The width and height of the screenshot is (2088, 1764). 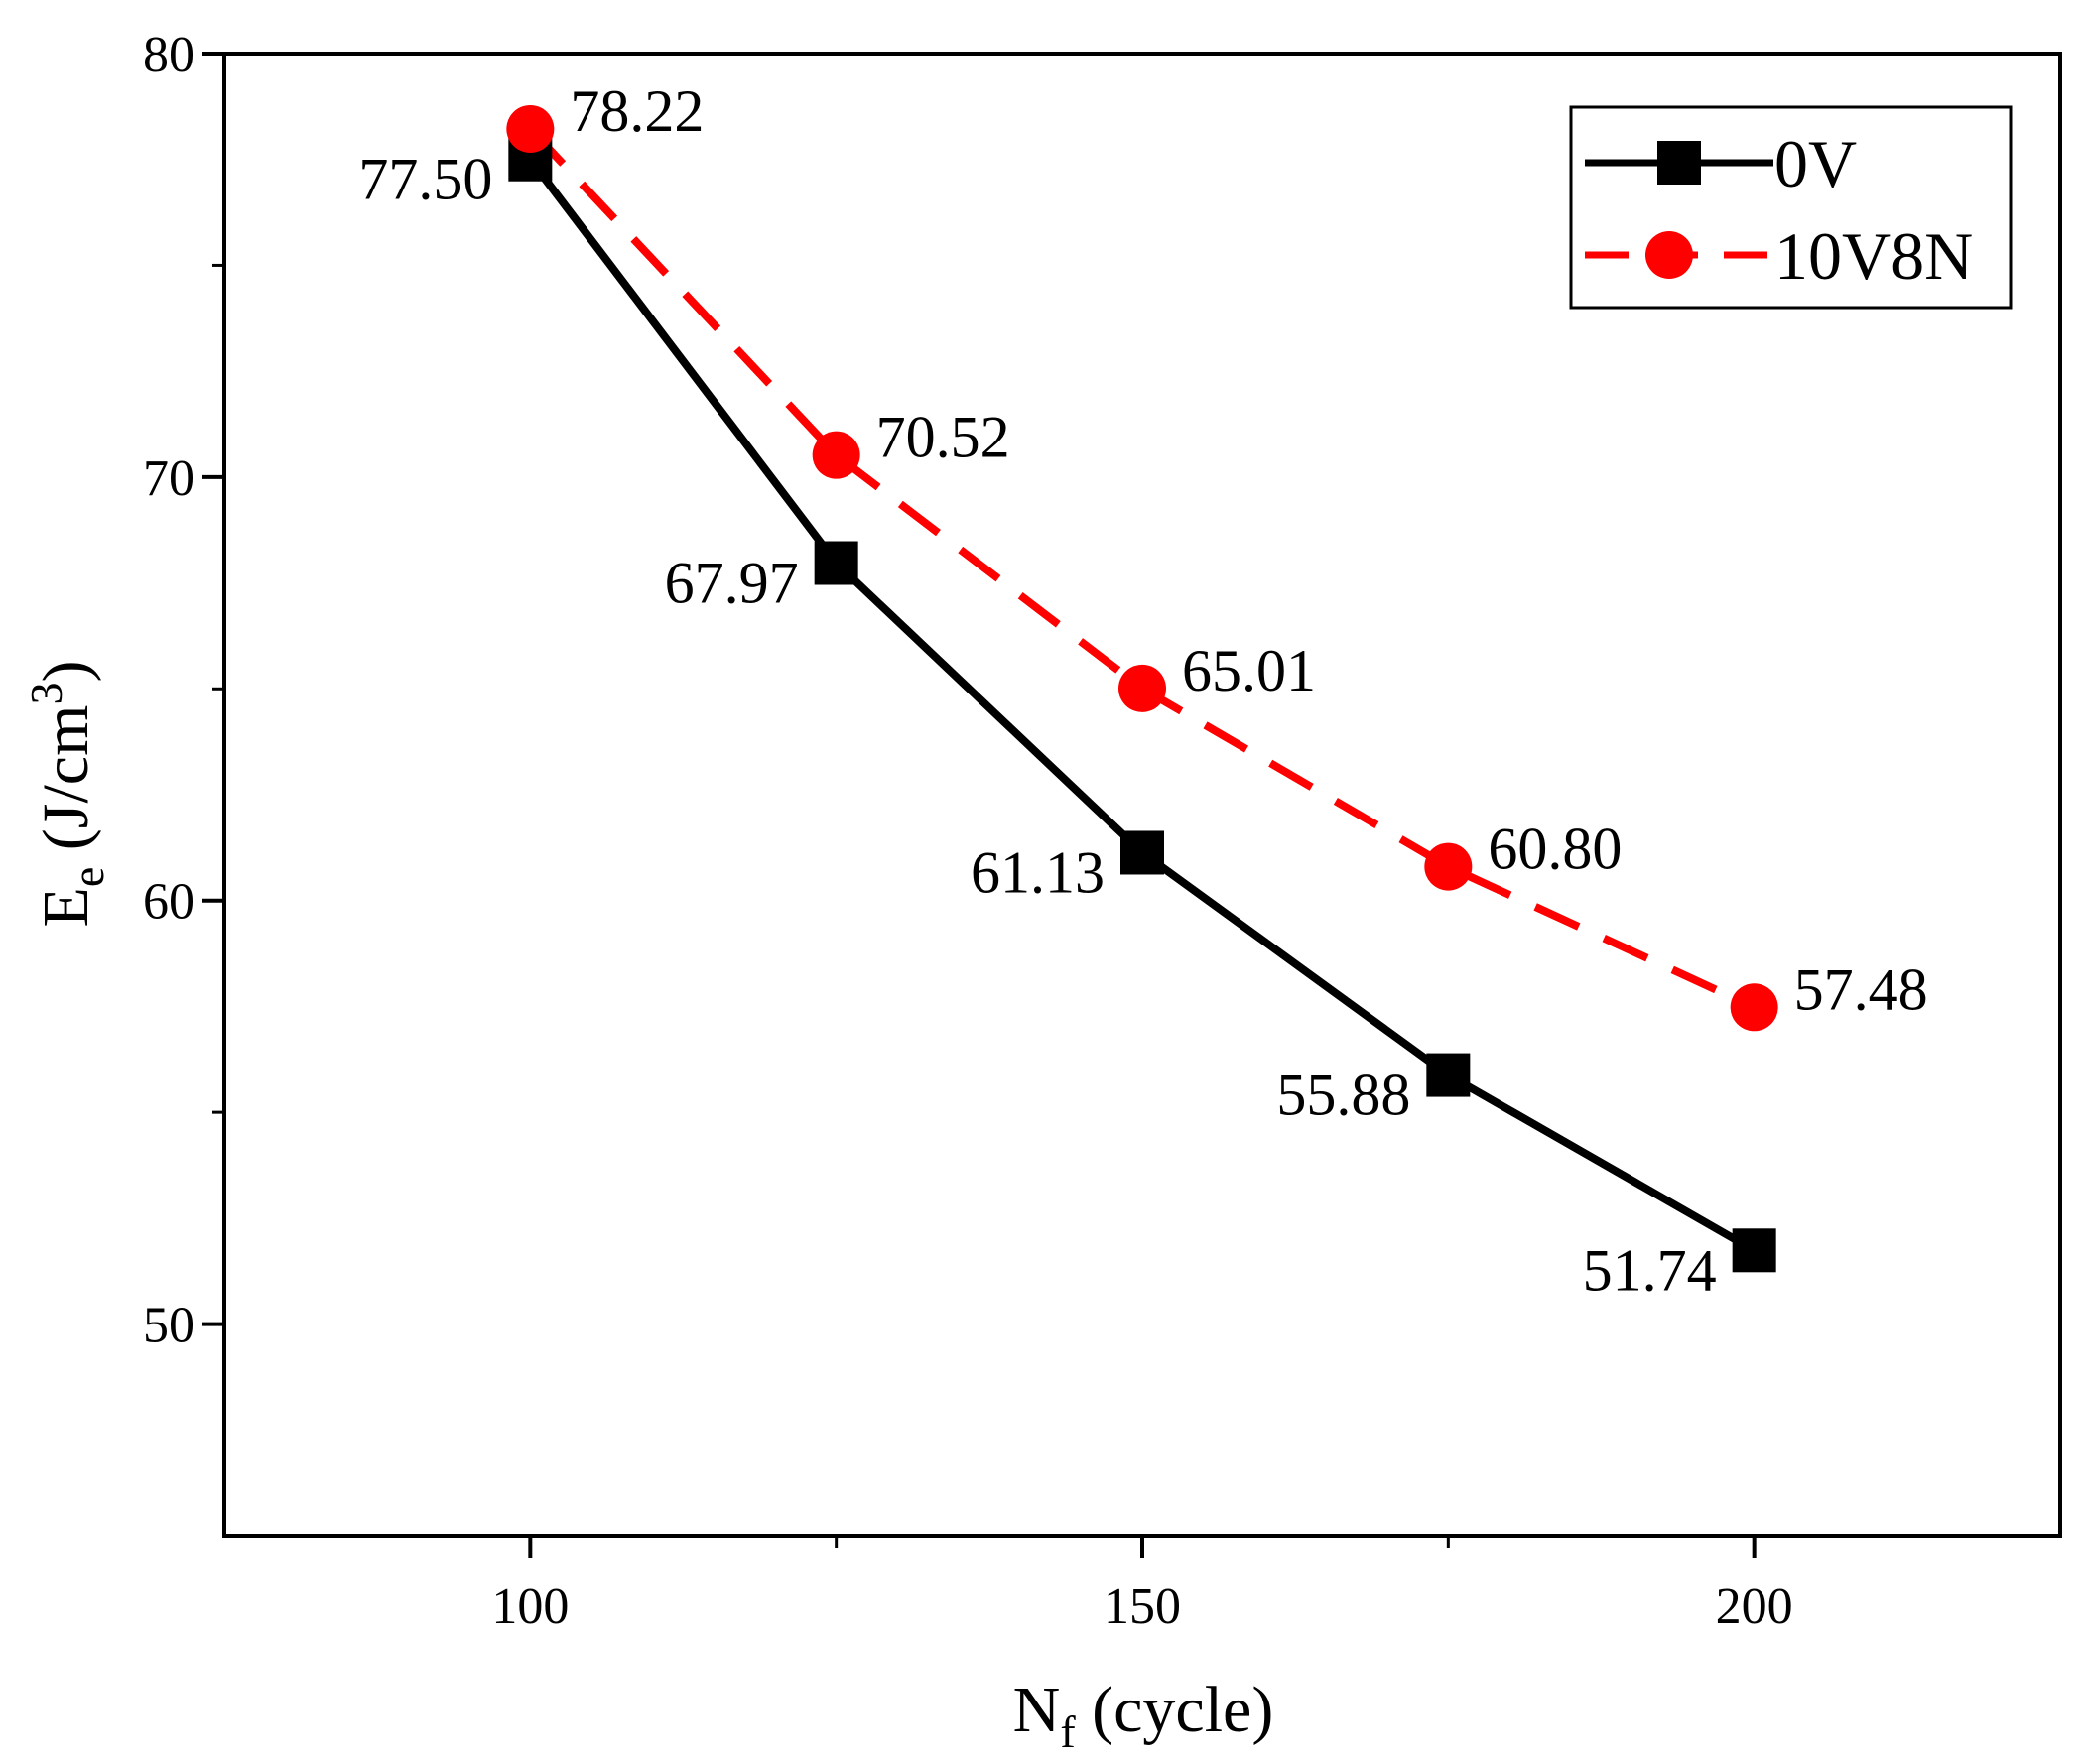 I want to click on data-label-0v: 55.88, so click(x=1343, y=1095).